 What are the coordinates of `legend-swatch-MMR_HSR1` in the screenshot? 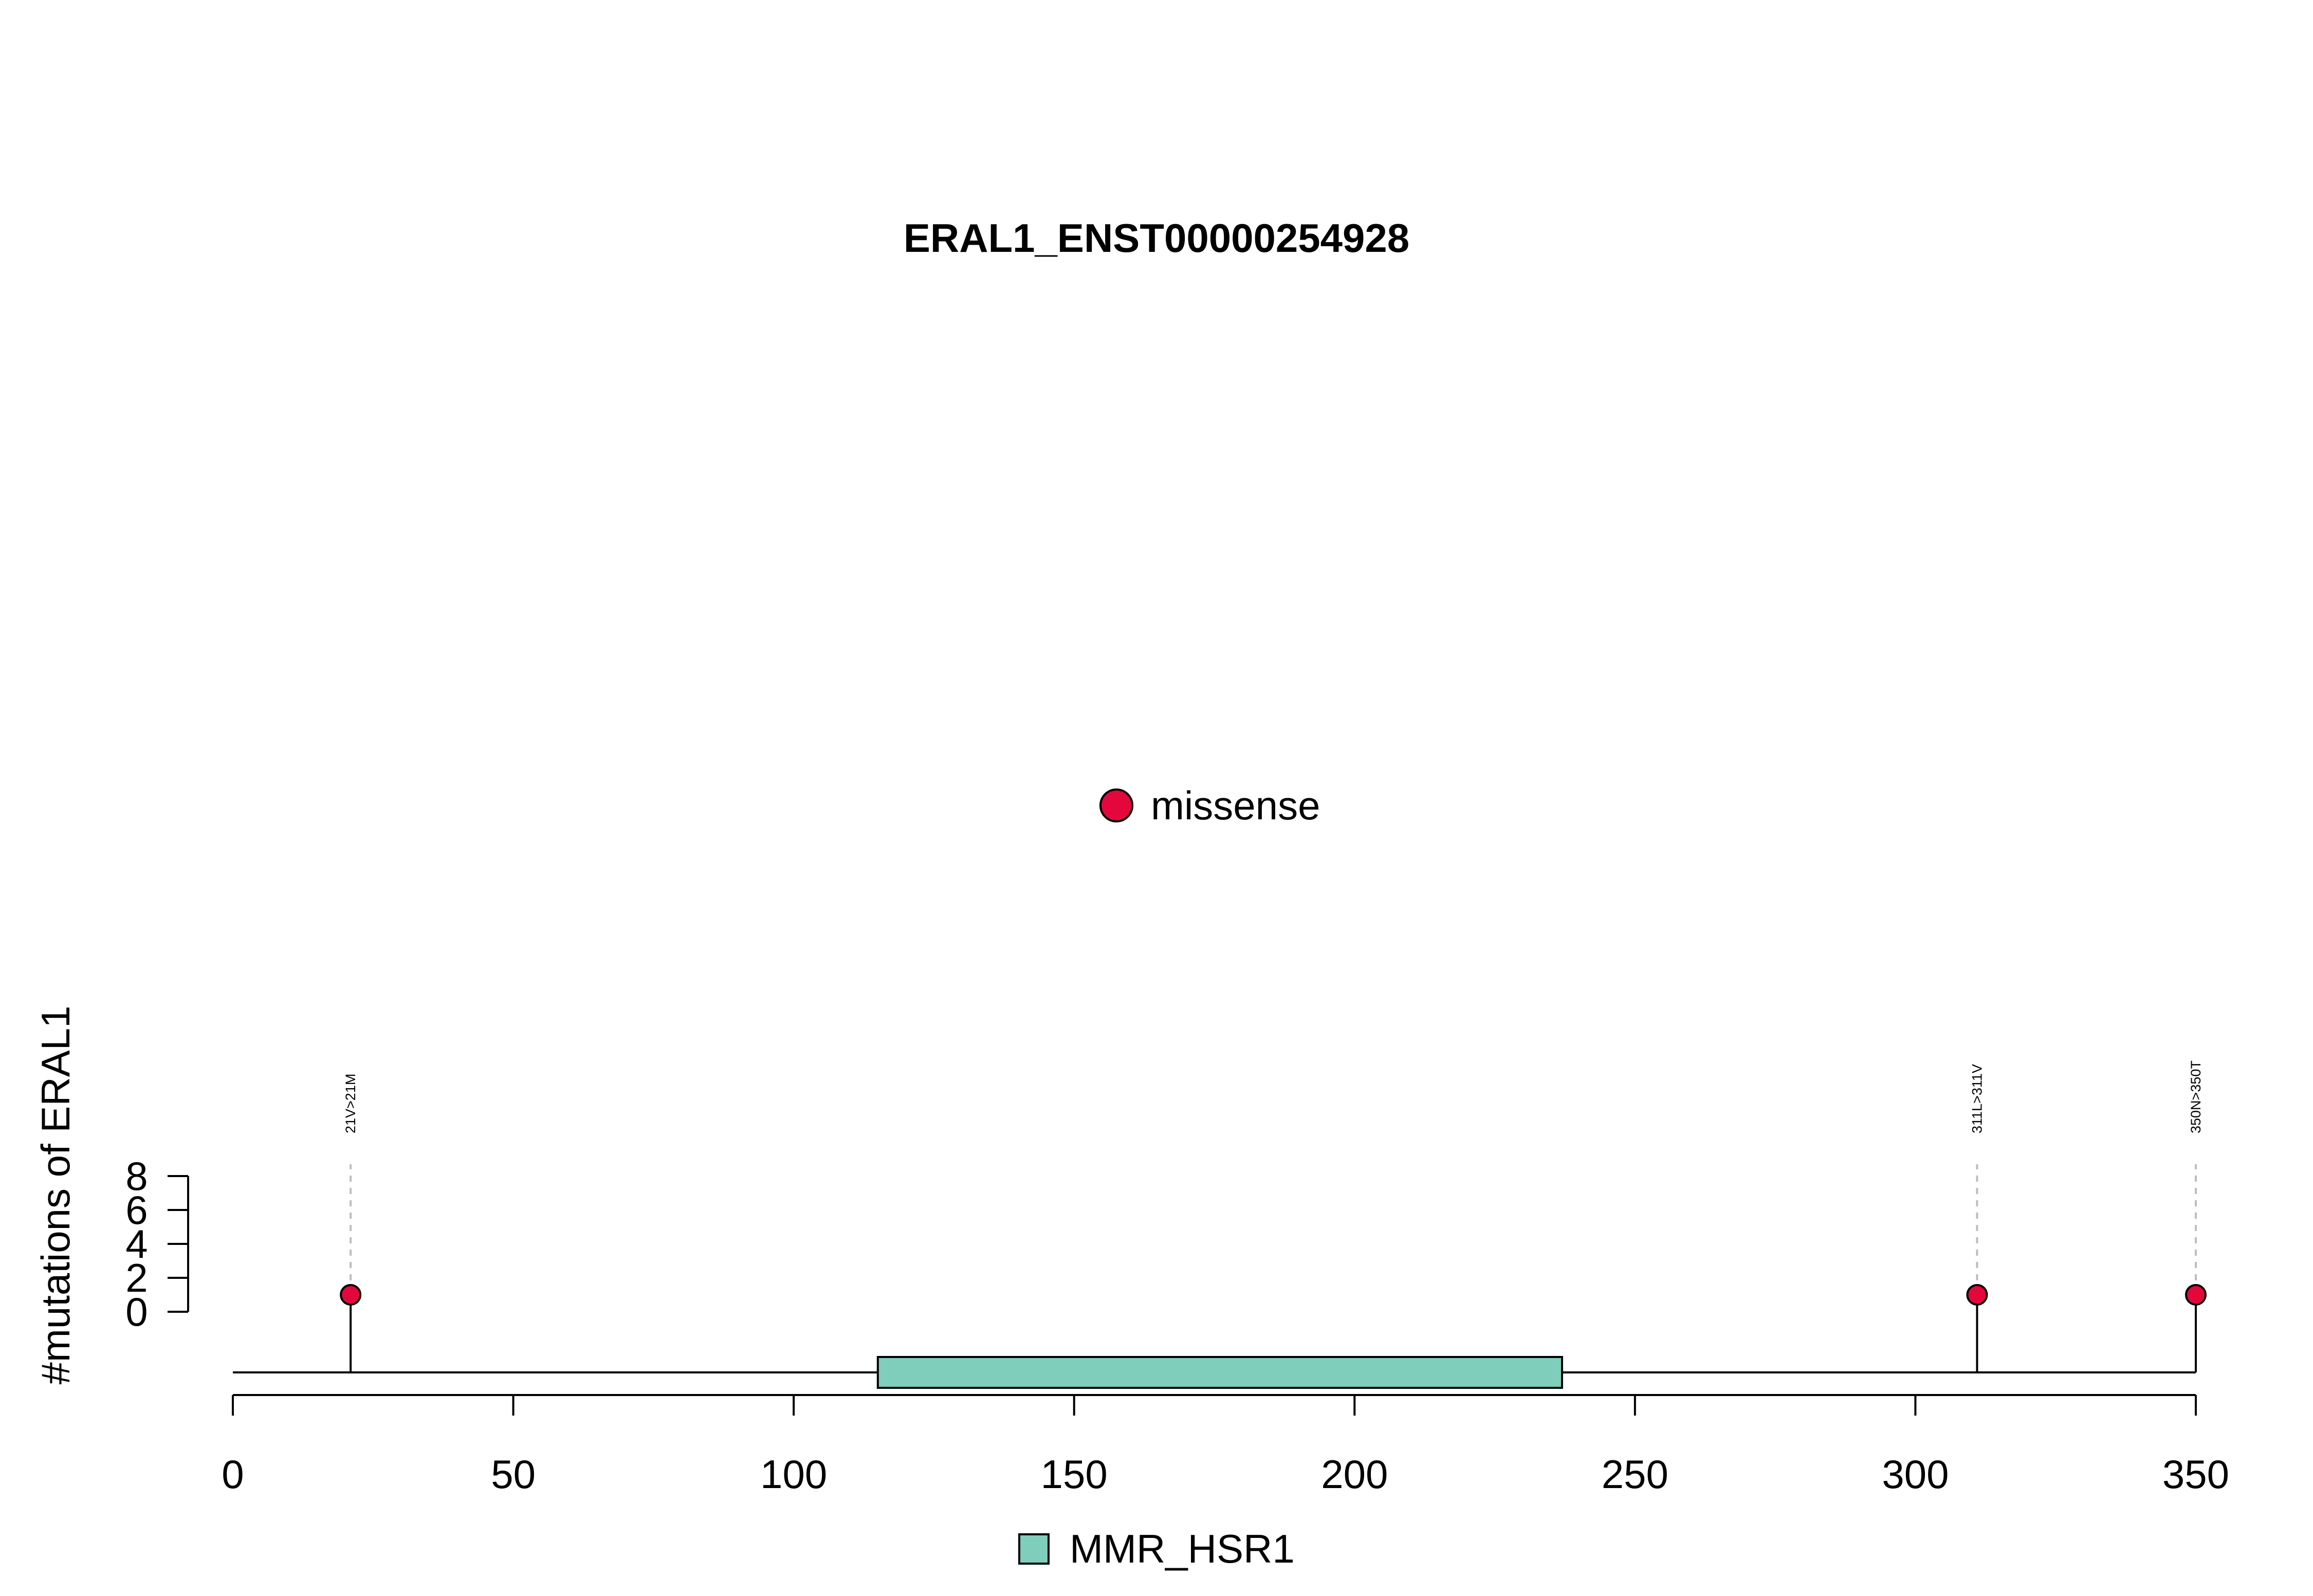 It's located at (1034, 1549).